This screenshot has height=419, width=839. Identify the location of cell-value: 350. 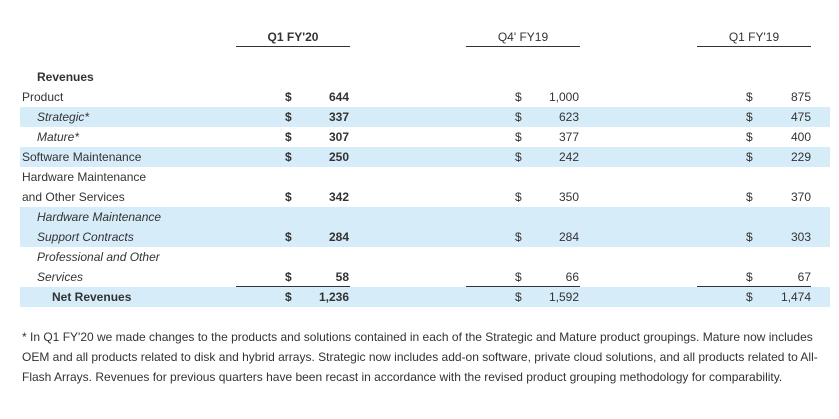
(568, 197).